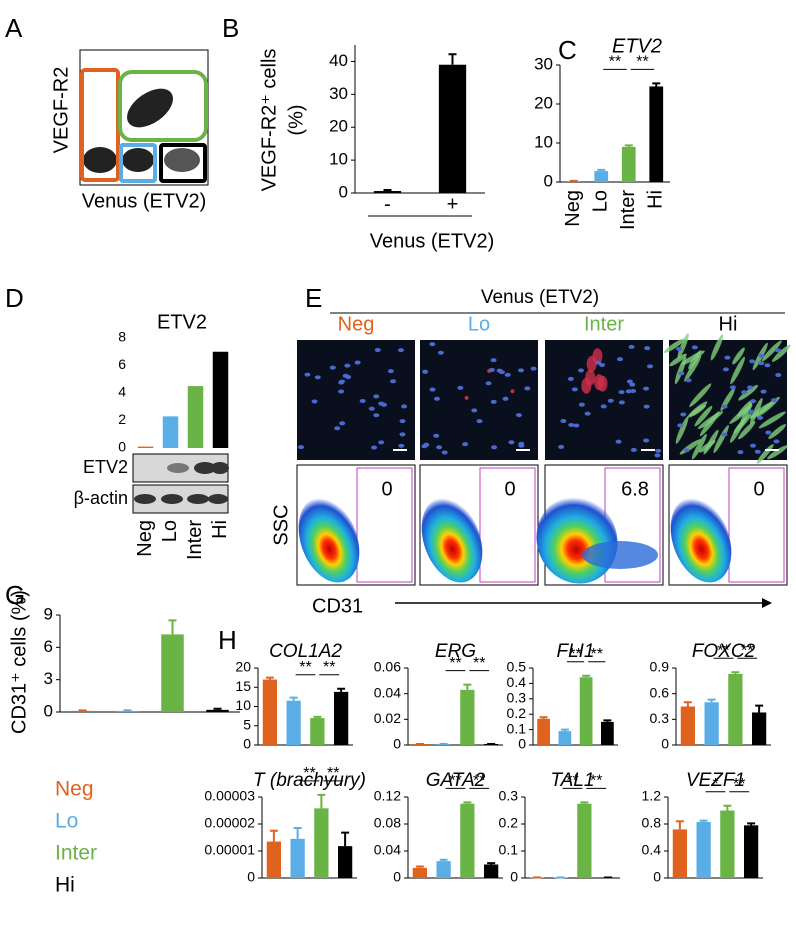 Image resolution: width=796 pixels, height=945 pixels. I want to click on y-tick-label: 0.3, so click(517, 698).